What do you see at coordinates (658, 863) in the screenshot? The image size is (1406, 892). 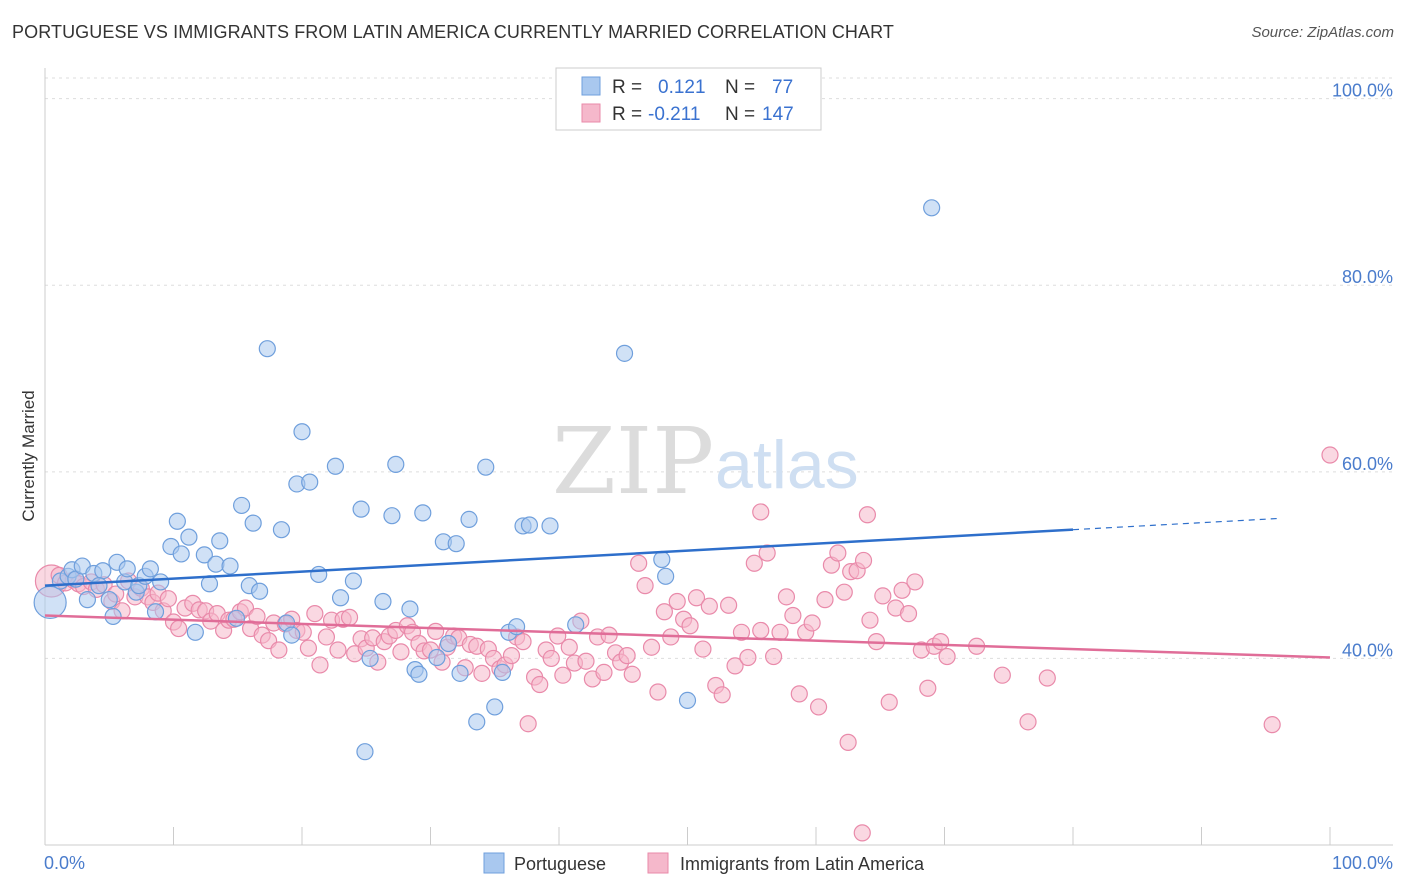 I see `bottom-legend-swatch-latin-america` at bounding box center [658, 863].